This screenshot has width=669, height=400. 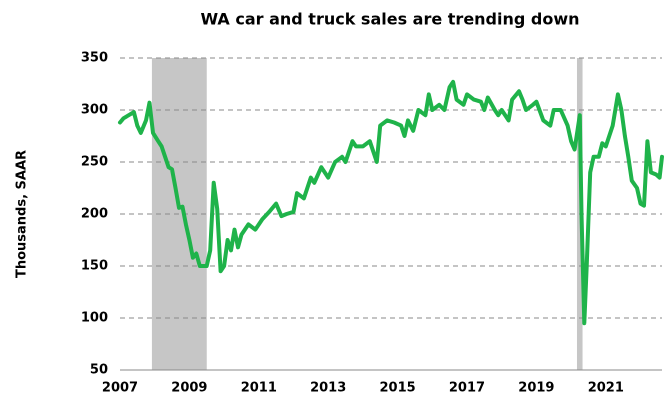 I want to click on y-tick-label: 350, so click(x=94, y=58).